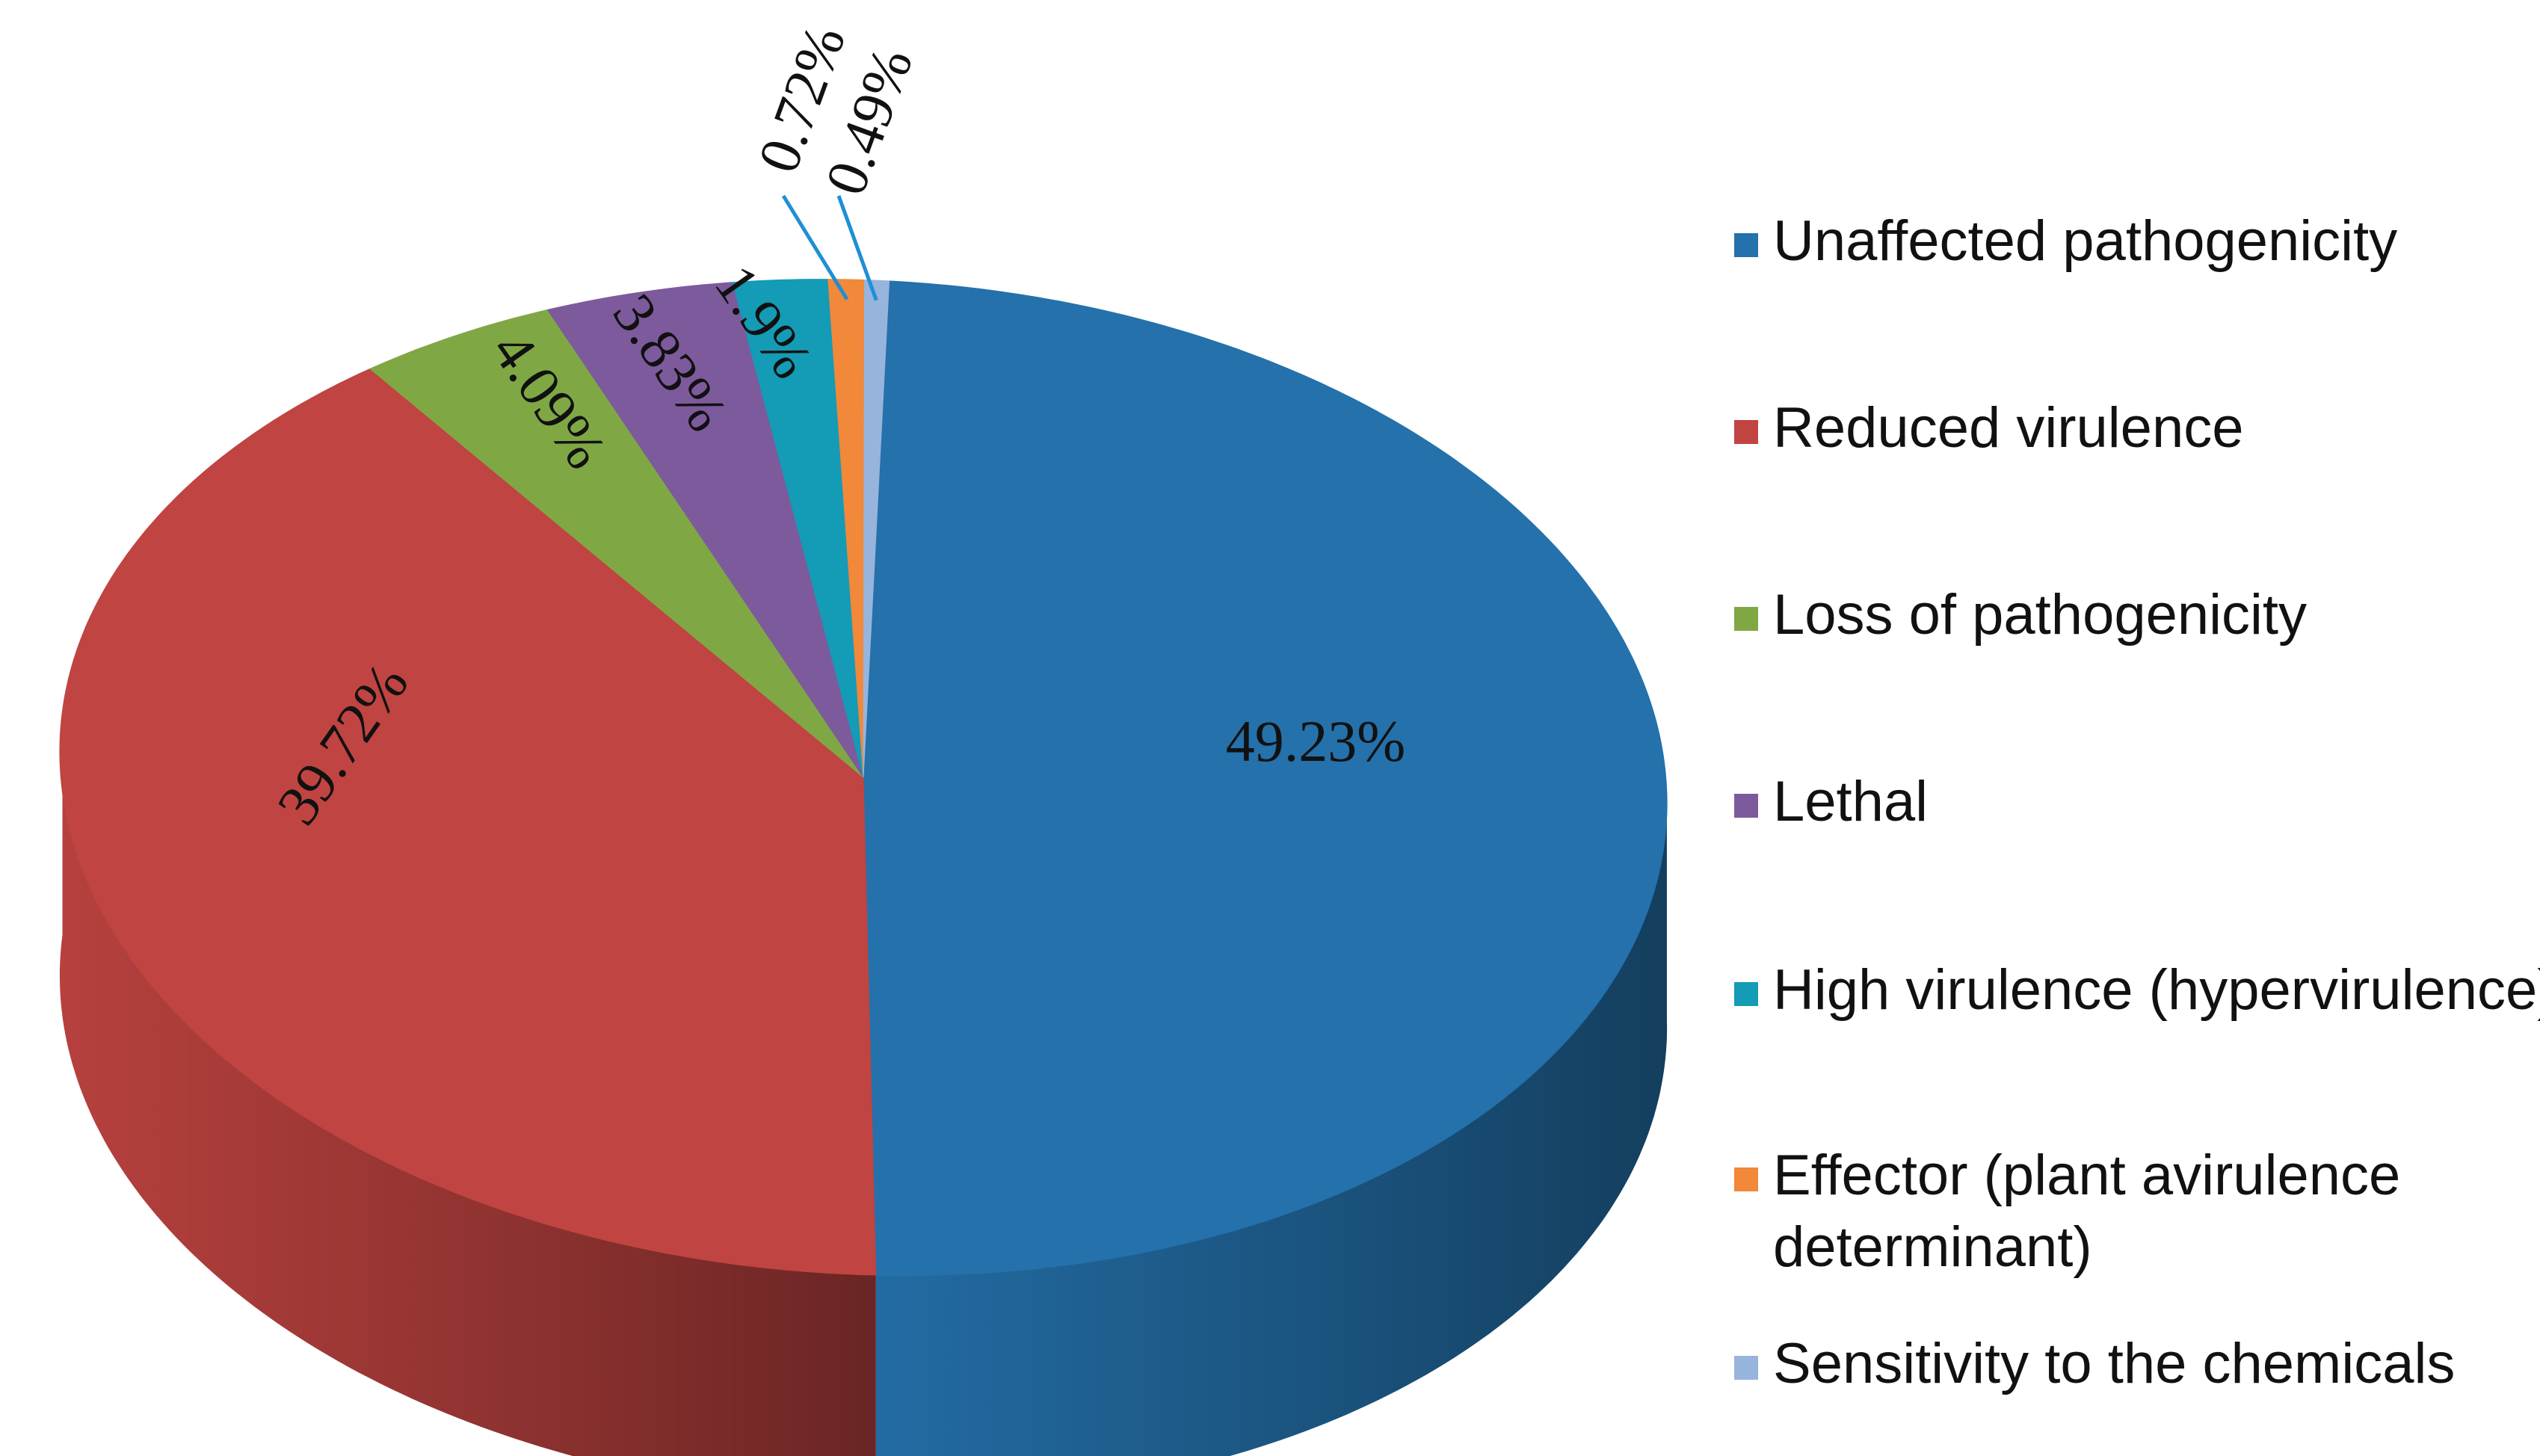 The height and width of the screenshot is (1456, 2540). Describe the element at coordinates (1932, 1247) in the screenshot. I see `legend-label-5-line1: determinant)` at that location.